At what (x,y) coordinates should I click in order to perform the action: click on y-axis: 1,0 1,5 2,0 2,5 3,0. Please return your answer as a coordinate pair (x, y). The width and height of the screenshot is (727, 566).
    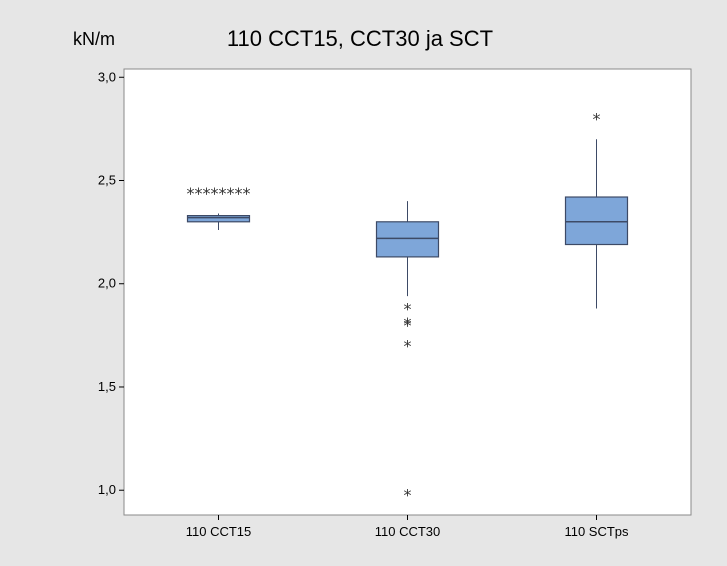
    Looking at the image, I should click on (111, 283).